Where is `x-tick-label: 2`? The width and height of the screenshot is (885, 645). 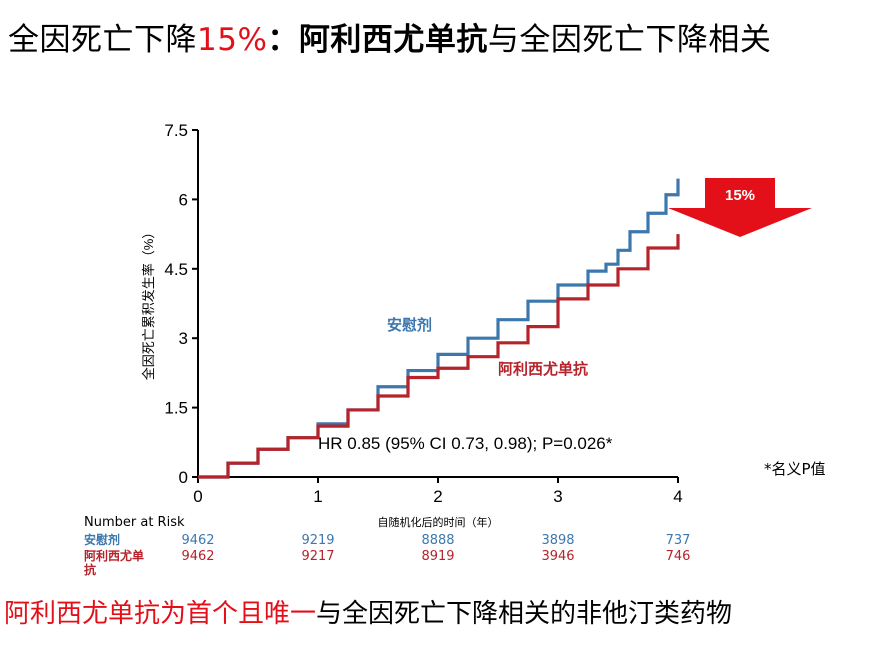 x-tick-label: 2 is located at coordinates (437, 496).